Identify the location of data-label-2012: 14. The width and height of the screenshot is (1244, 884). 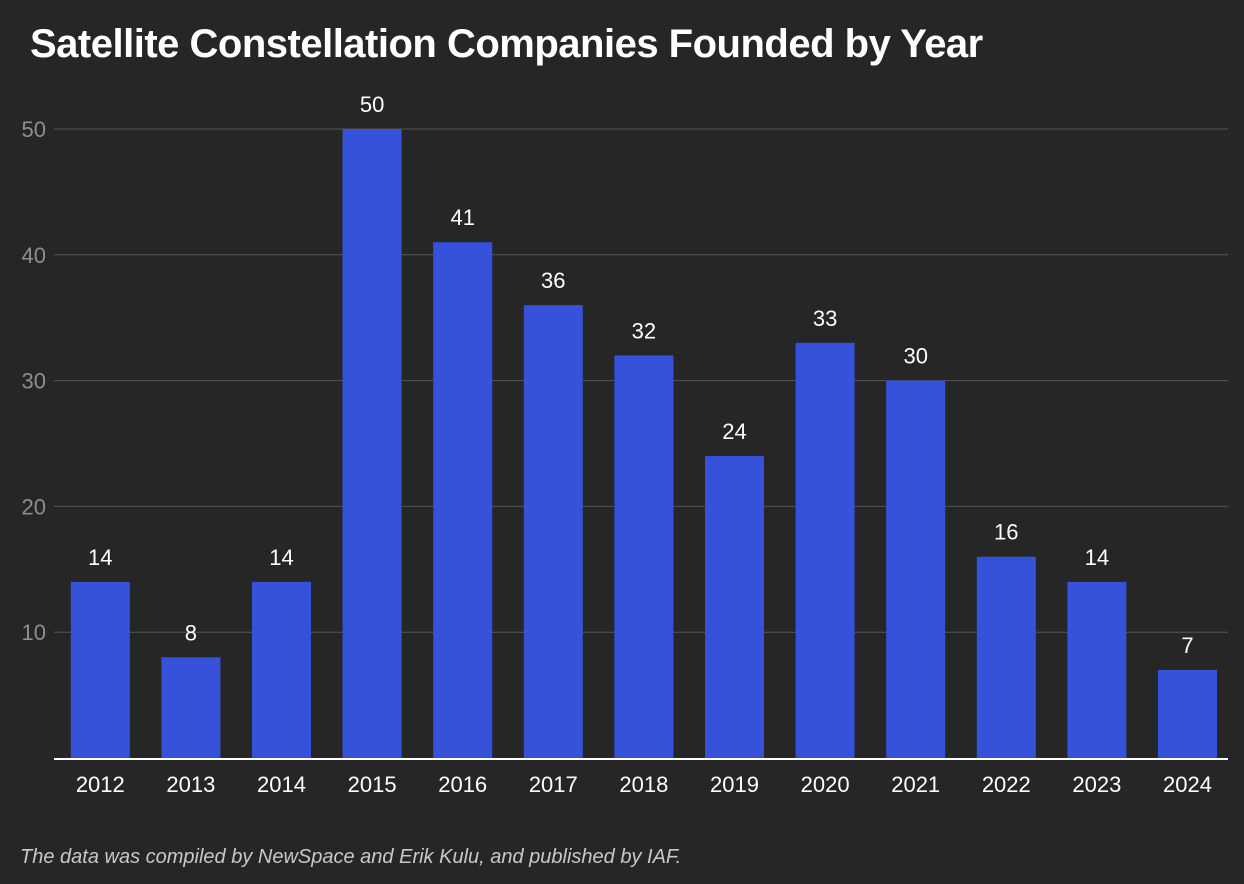
(100, 557).